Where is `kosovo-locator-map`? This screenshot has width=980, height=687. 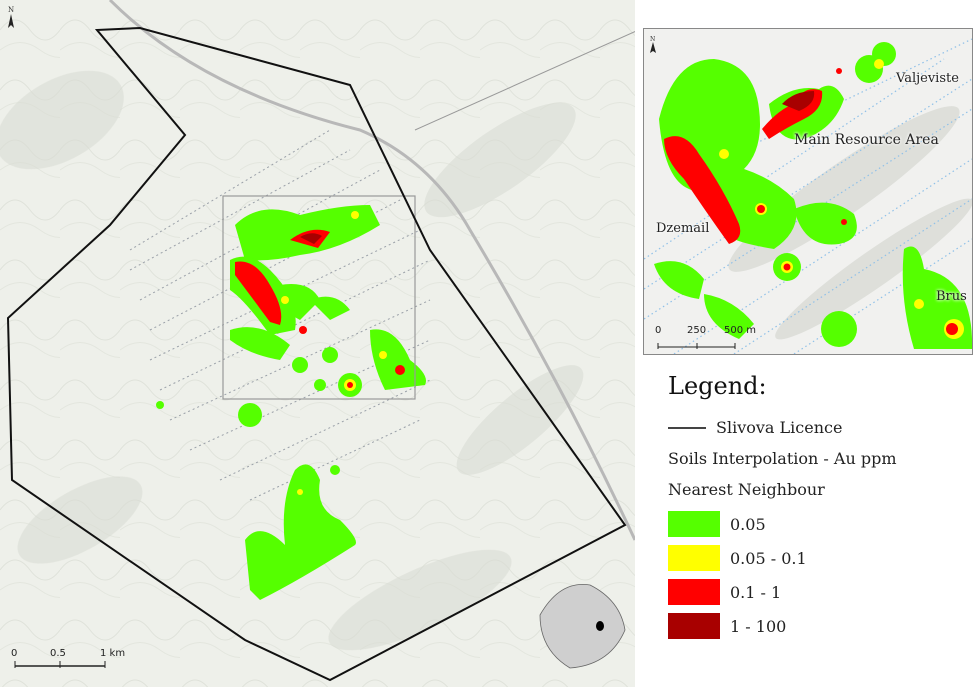
kosovo-locator-map is located at coordinates (582, 626).